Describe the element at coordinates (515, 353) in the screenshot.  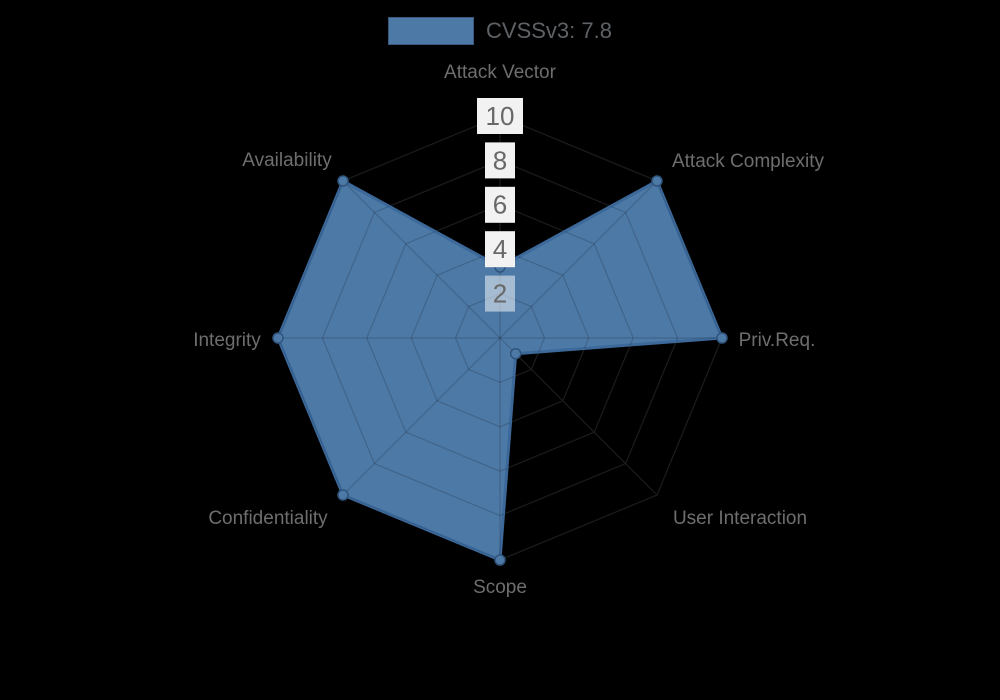
I see `data-point-user-interaction` at that location.